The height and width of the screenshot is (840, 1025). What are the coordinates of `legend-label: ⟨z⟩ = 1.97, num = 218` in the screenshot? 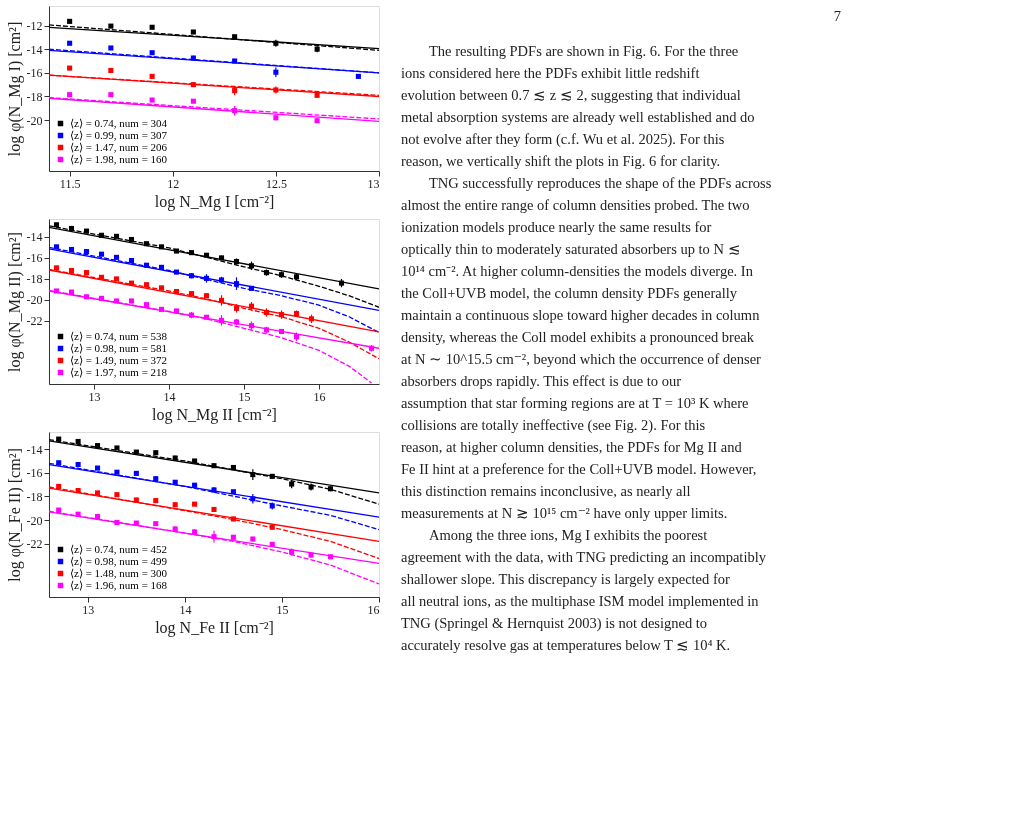 It's located at (119, 371).